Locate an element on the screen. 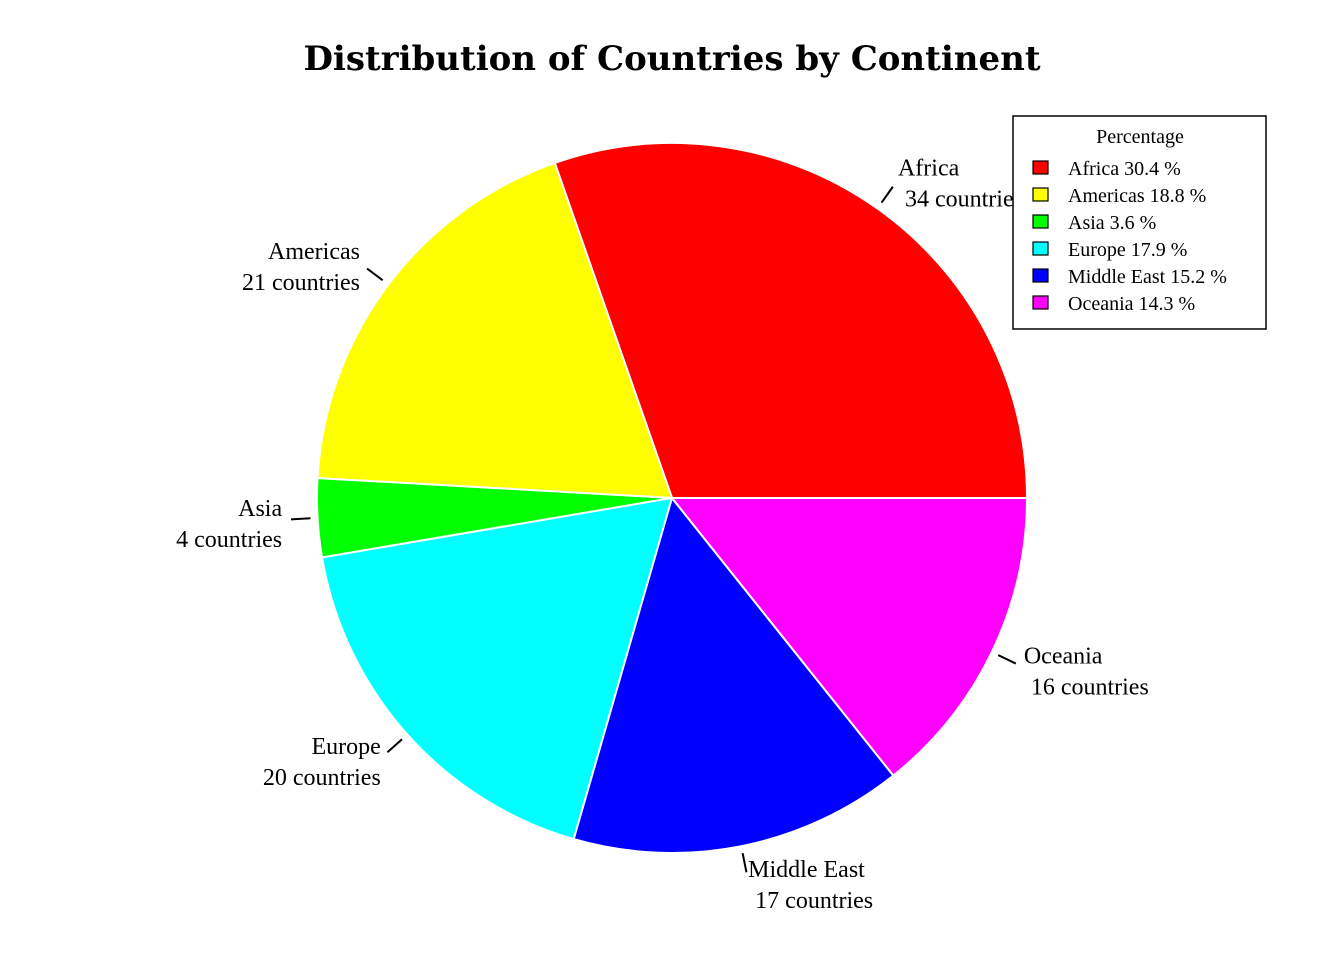  legend-label-europe: Europe 17.9 % is located at coordinates (1127, 250).